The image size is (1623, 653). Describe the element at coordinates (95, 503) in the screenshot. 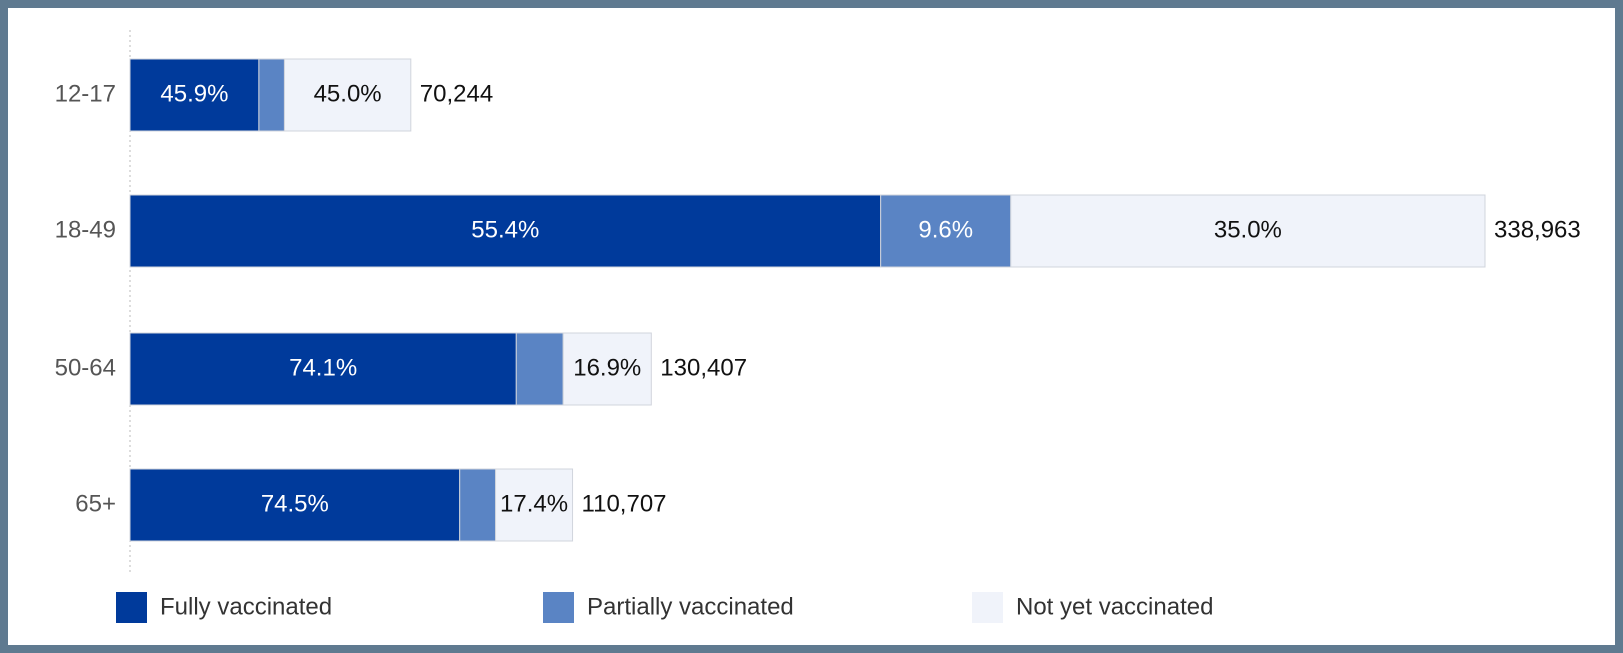

I see `category-label: 65+` at that location.